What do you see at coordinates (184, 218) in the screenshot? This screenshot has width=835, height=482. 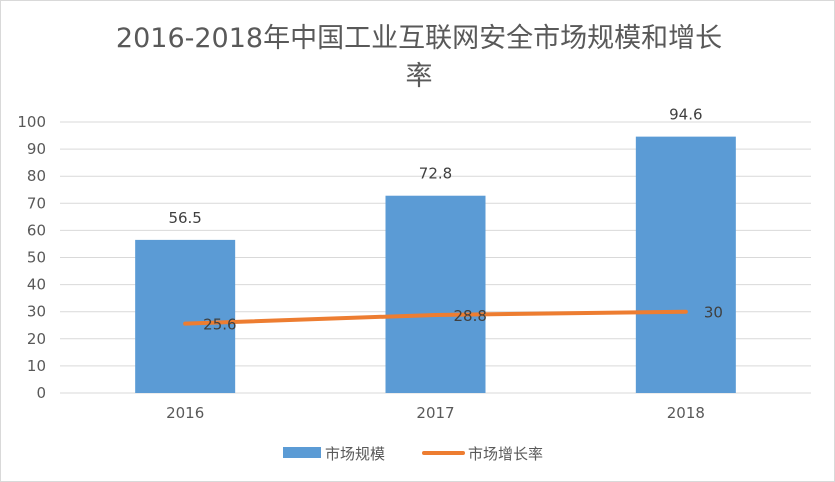 I see `bar-data-label: 56.5` at bounding box center [184, 218].